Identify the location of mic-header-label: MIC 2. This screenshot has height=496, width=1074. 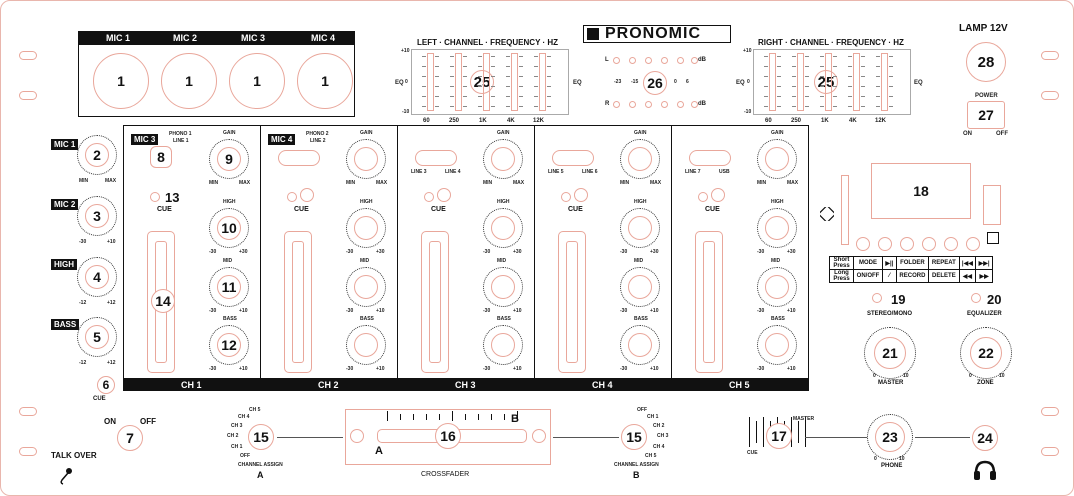
(185, 38).